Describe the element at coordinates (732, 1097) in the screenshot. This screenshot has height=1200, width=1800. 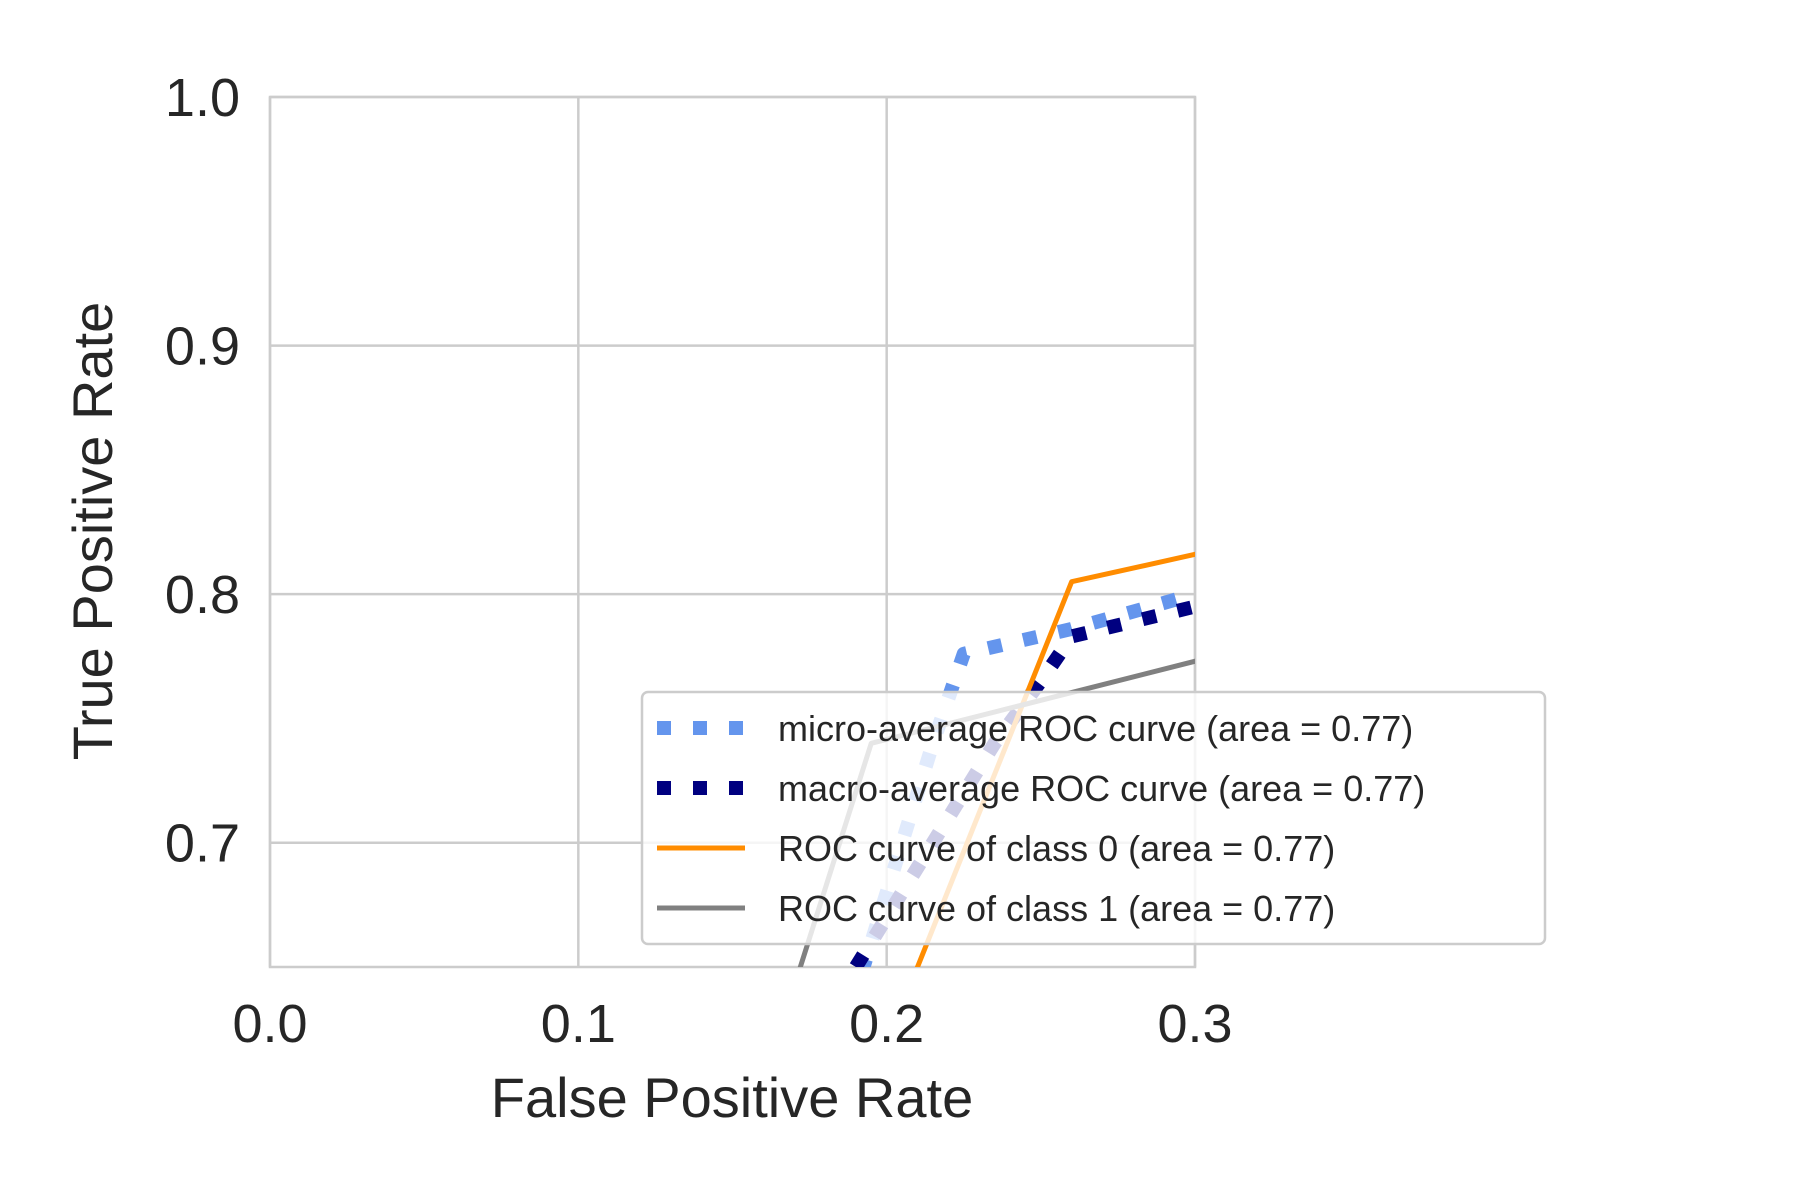
I see `x-axis-title: False Positive Rate` at that location.